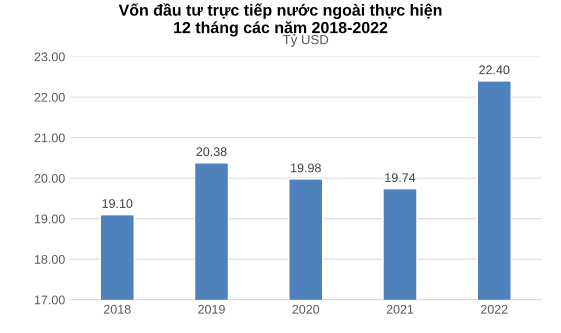 Image resolution: width=561 pixels, height=333 pixels. Describe the element at coordinates (49, 259) in the screenshot. I see `y-tick-label: 18.00` at that location.